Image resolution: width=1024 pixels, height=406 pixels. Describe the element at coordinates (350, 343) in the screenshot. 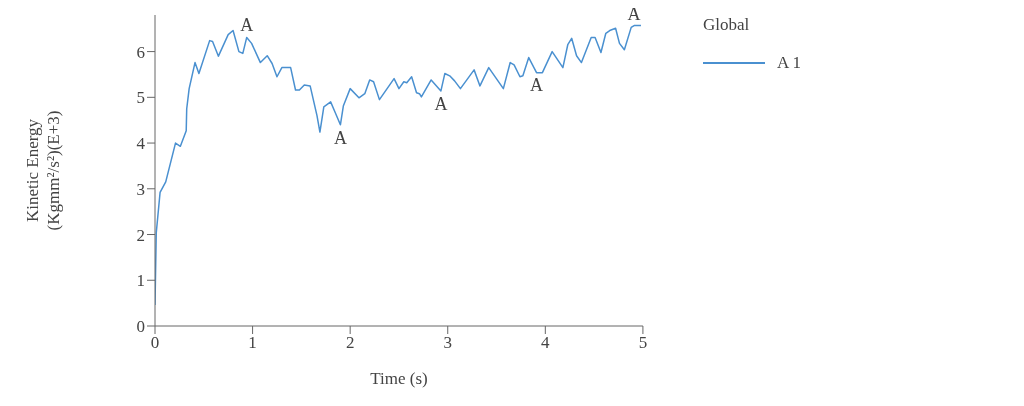

I see `x-tick-label: 2` at that location.